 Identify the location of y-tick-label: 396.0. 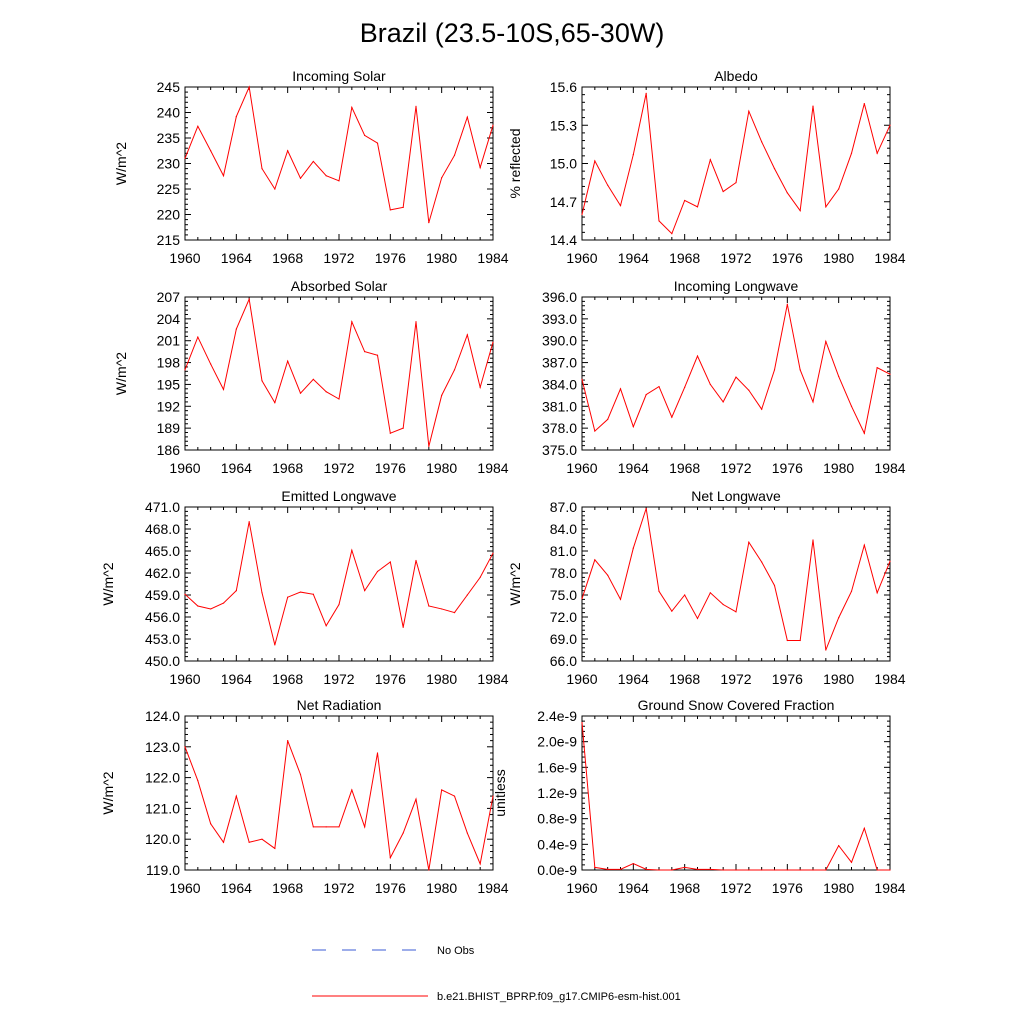
(559, 297).